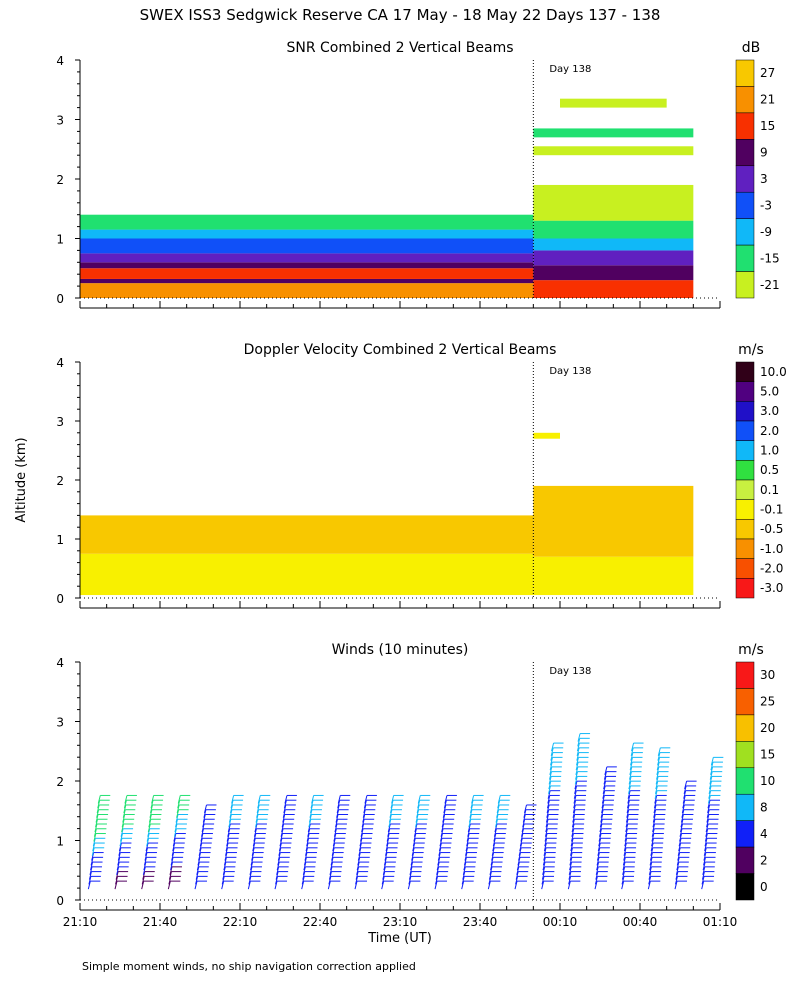 The image size is (800, 1000). I want to click on colorbar-label: 3.0, so click(769, 411).